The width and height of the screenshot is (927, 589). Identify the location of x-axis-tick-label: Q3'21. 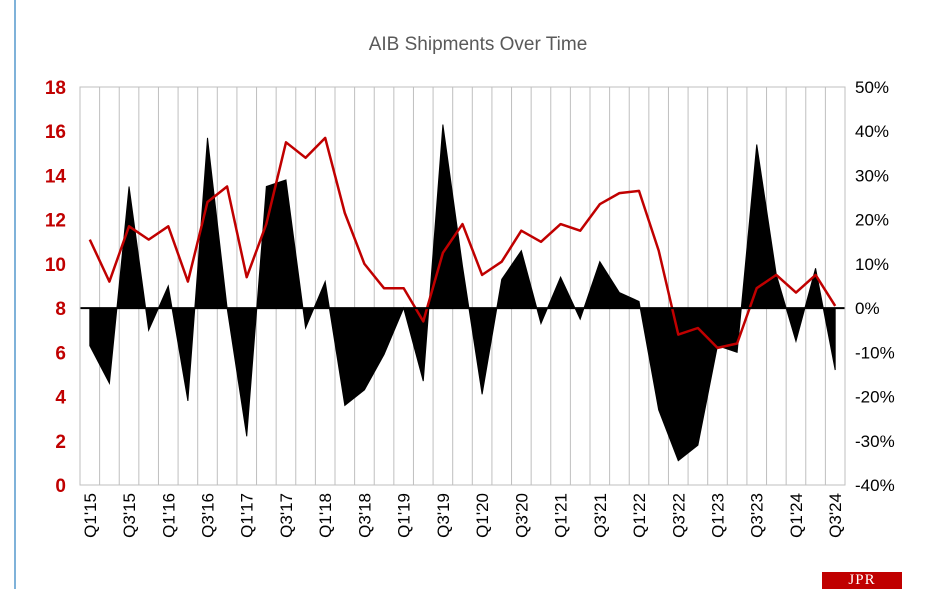
(600, 515).